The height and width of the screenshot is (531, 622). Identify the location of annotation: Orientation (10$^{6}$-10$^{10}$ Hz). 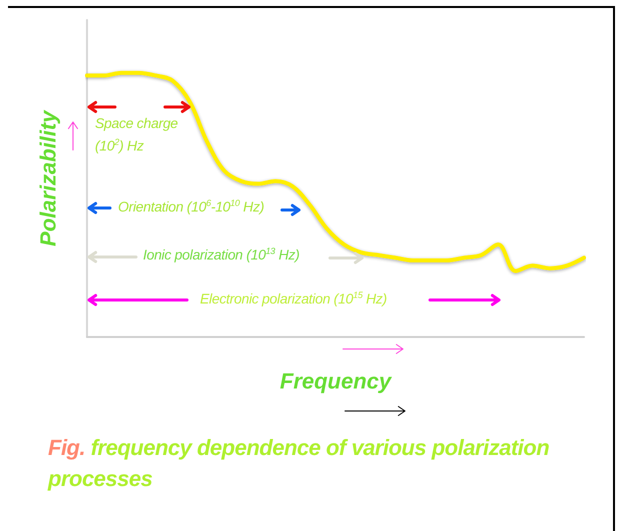
(191, 206).